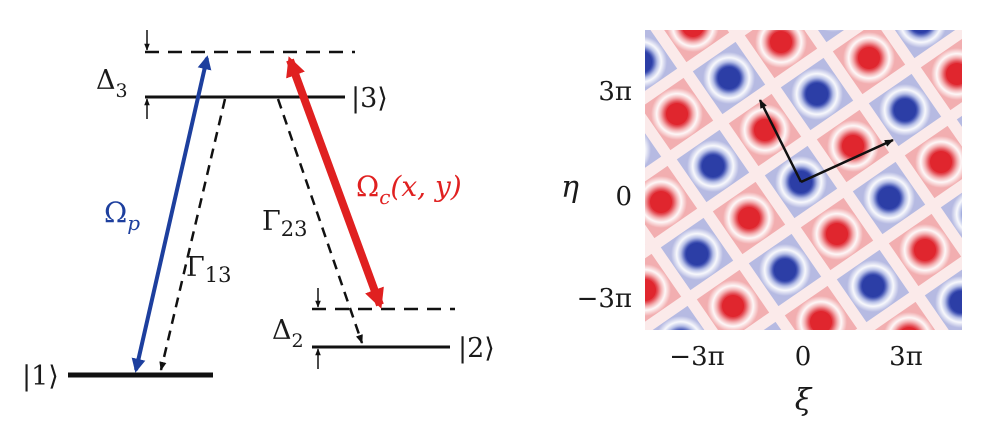 This screenshot has height=431, width=1000. Describe the element at coordinates (208, 269) in the screenshot. I see `decay-13-label: Γ13` at that location.